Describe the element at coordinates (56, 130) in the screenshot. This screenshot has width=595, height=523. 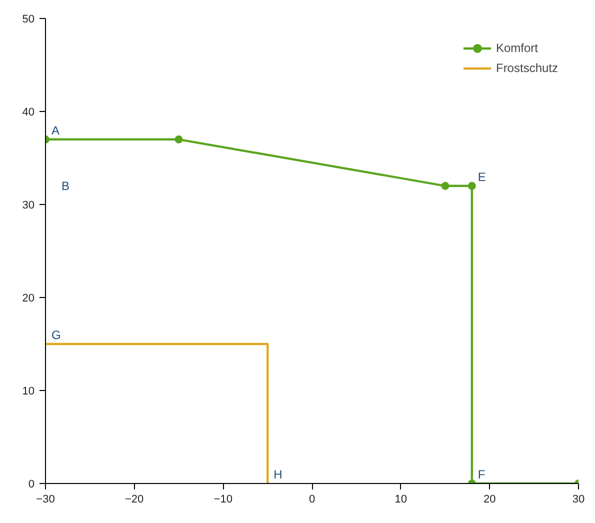
I see `annotation: A` at that location.